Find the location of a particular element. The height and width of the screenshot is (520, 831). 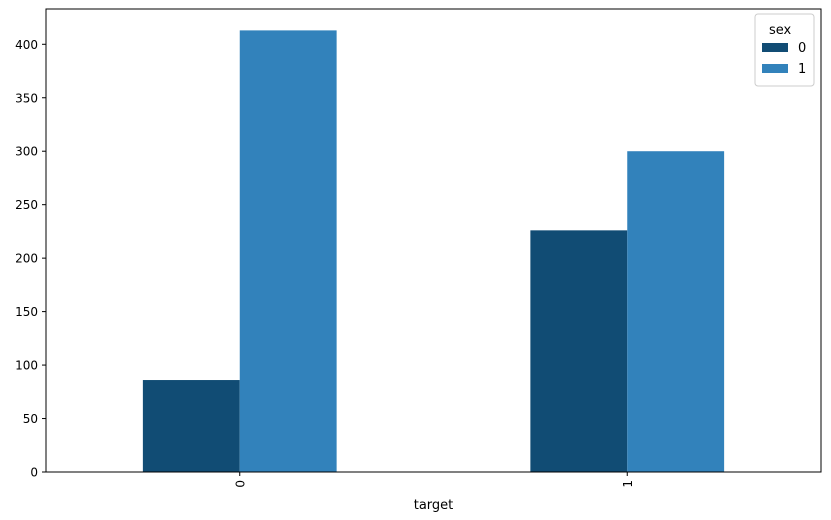

y-tick-label: 0 is located at coordinates (34, 473).